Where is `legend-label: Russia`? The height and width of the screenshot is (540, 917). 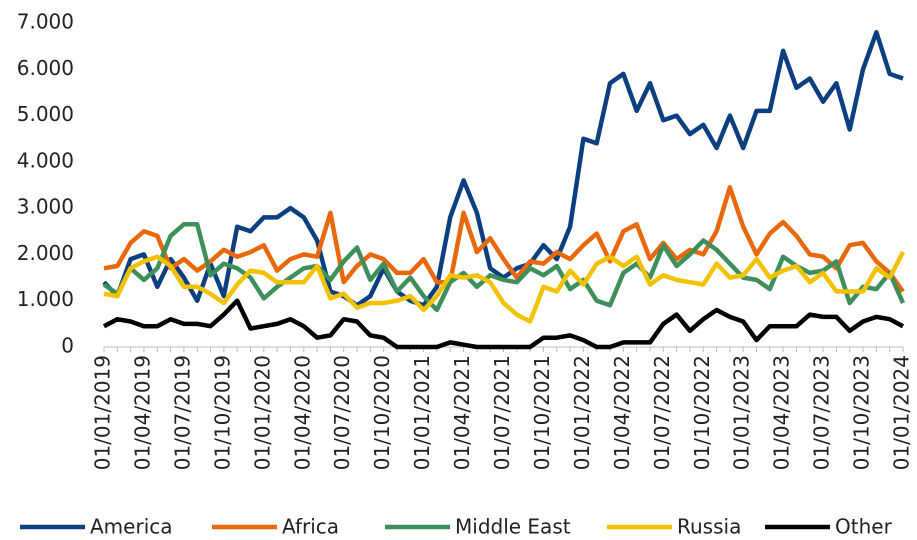 legend-label: Russia is located at coordinates (709, 527).